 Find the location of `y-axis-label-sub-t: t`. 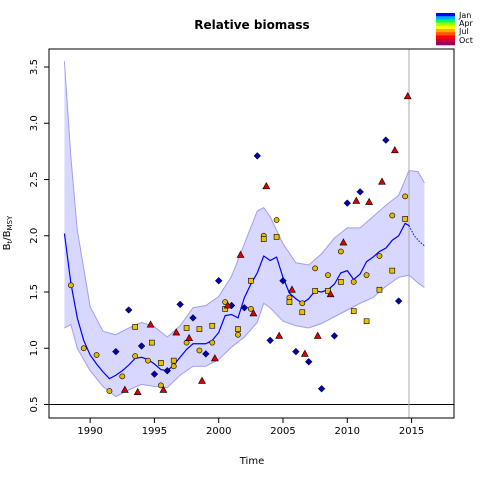

y-axis-label-sub-t: t is located at coordinates (10, 241).